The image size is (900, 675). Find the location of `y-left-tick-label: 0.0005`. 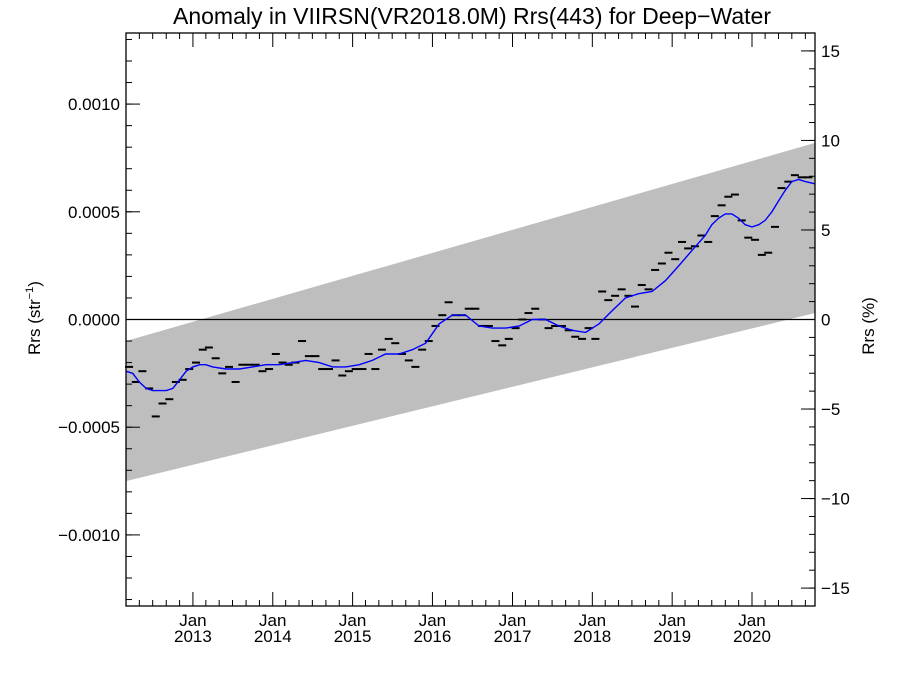

y-left-tick-label: 0.0005 is located at coordinates (94, 212).